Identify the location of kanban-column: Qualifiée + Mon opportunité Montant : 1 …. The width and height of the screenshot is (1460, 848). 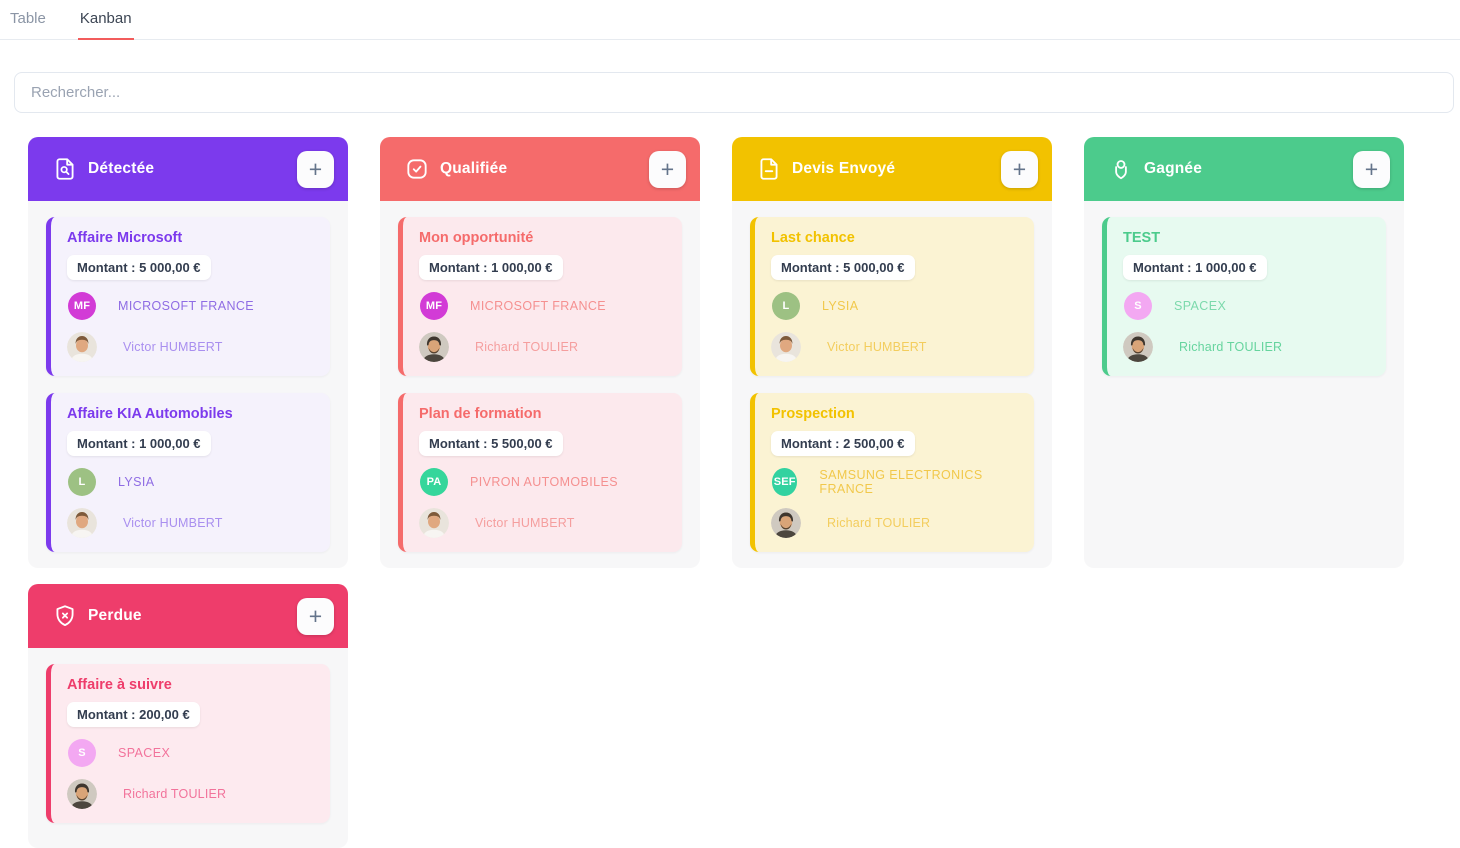
(540, 352).